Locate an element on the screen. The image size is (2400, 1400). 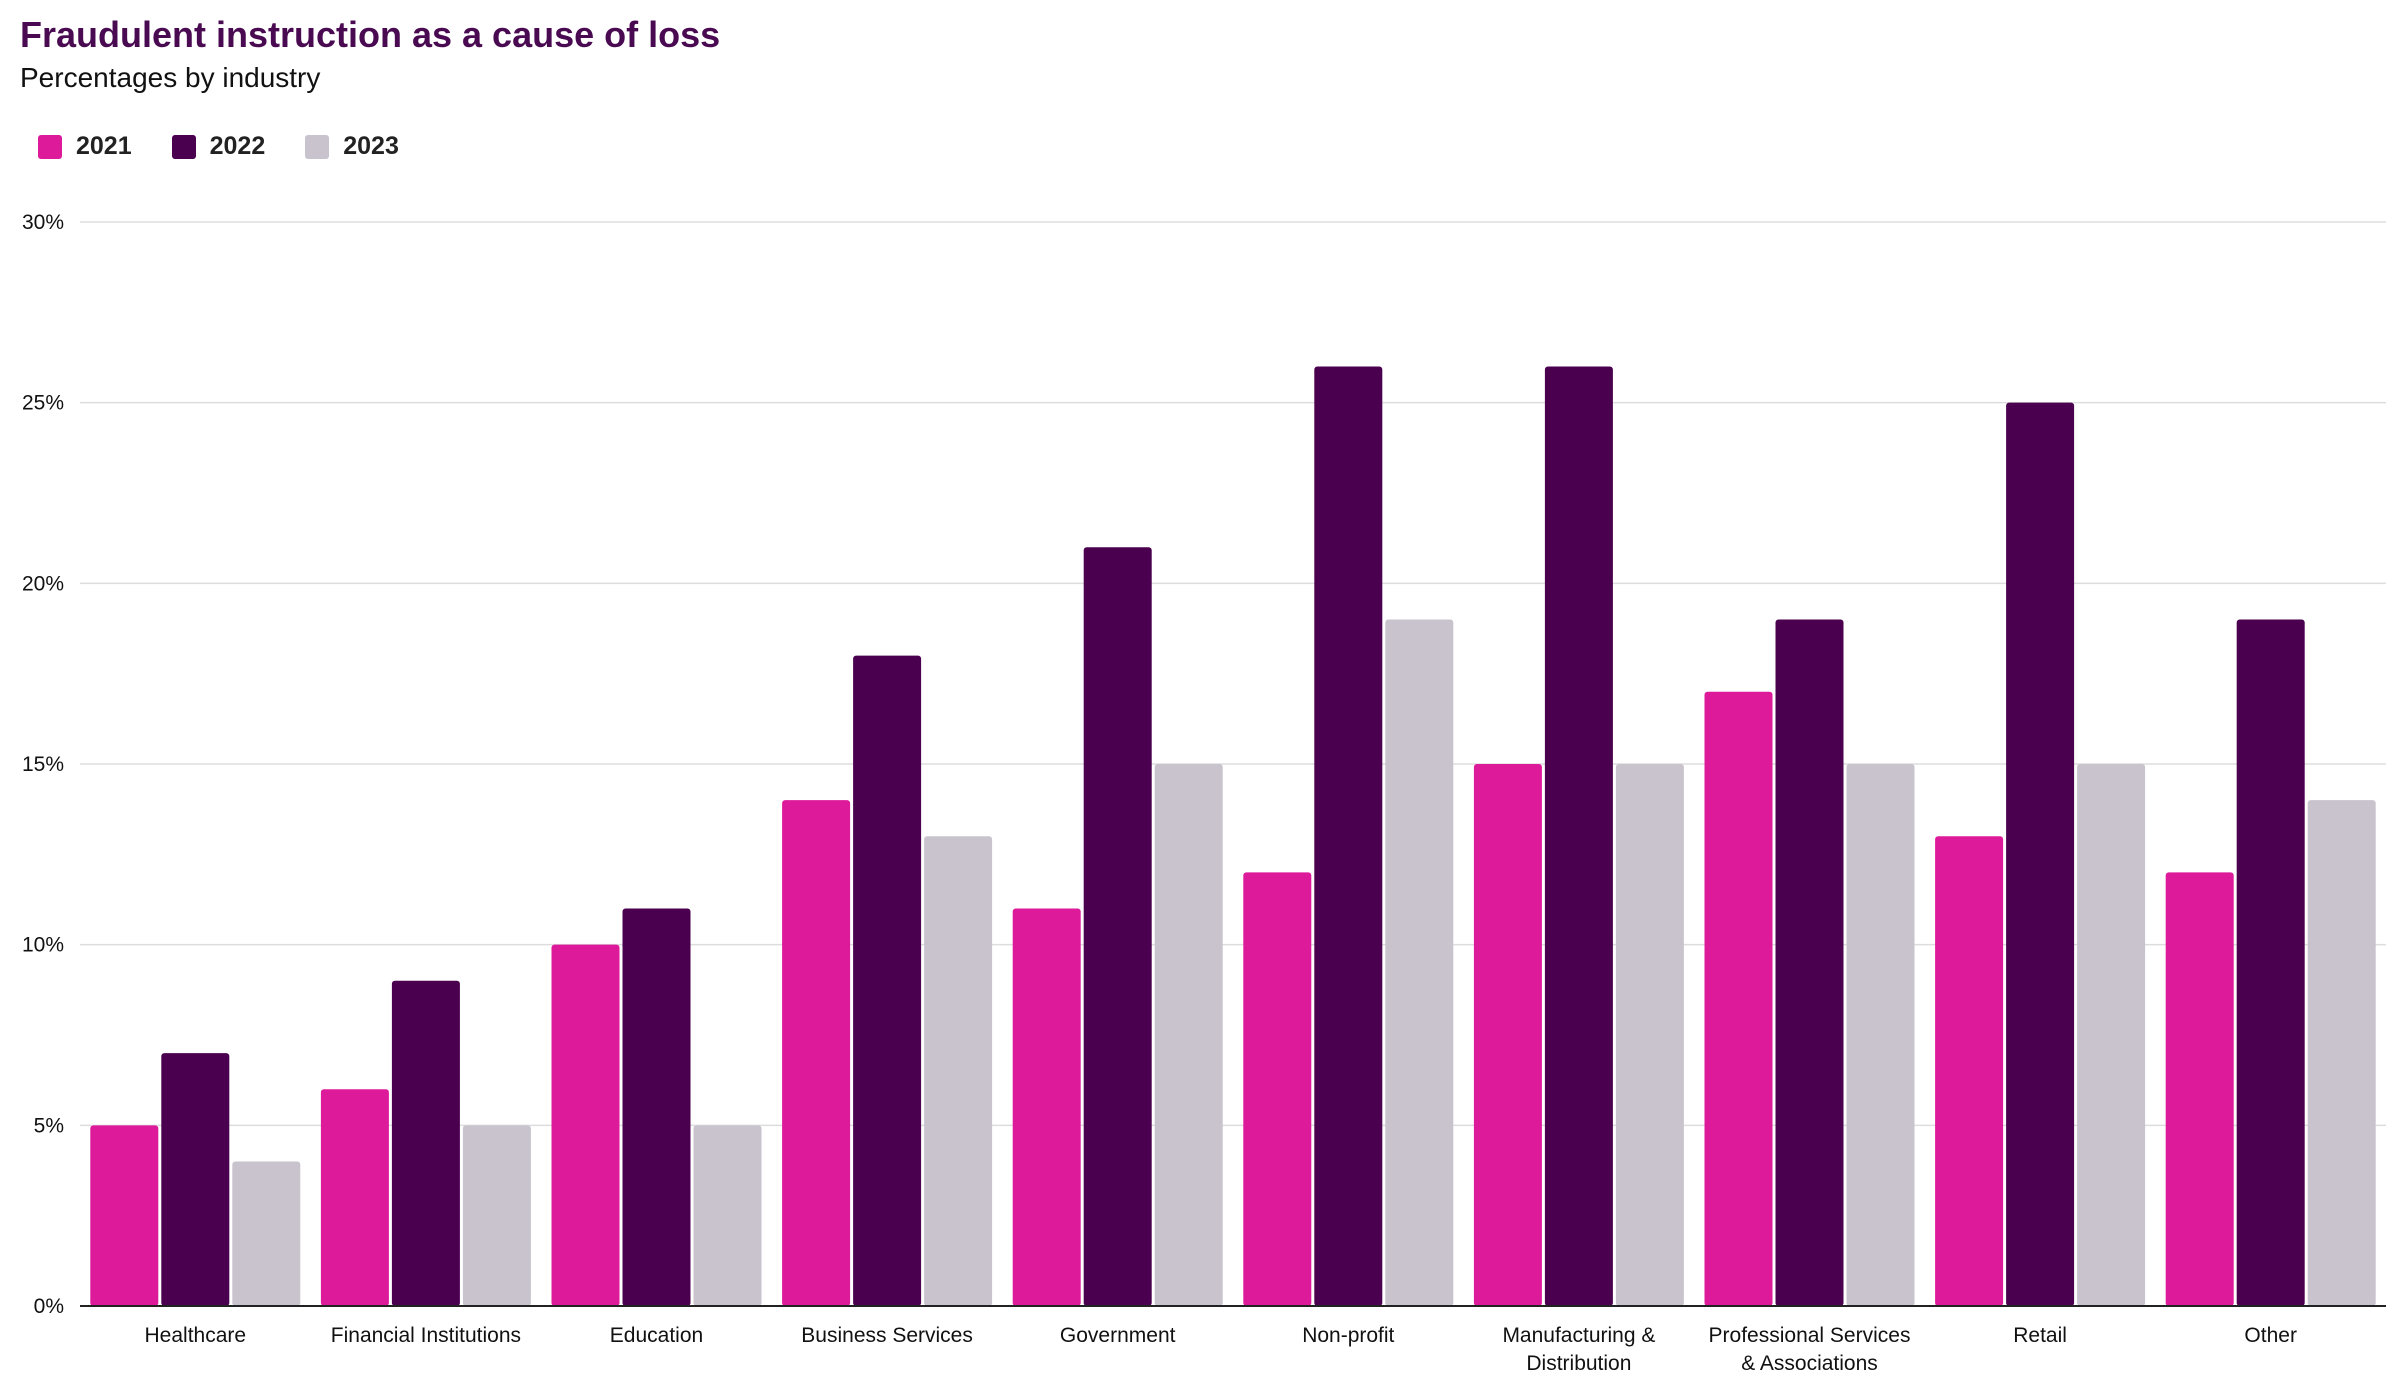
legend-item-2023: 2023 is located at coordinates (352, 146).